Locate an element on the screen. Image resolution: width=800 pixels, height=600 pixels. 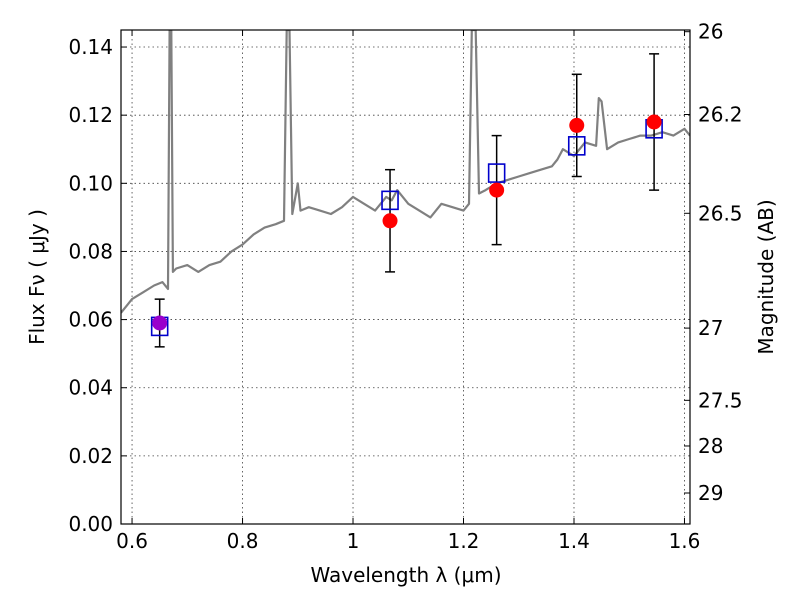
x-tick-label: 0.8 is located at coordinates (243, 541).